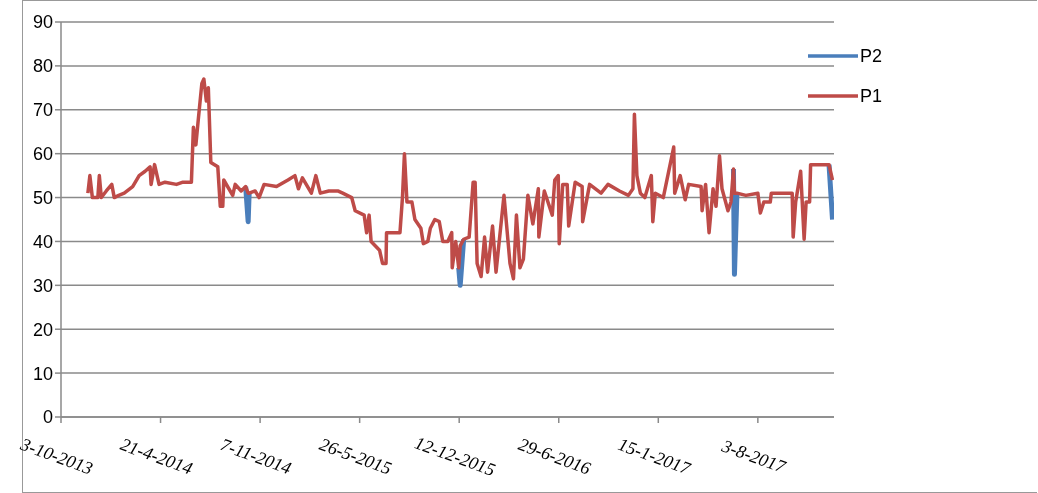  I want to click on x-tick-label: 3-8-2017, so click(754, 456).